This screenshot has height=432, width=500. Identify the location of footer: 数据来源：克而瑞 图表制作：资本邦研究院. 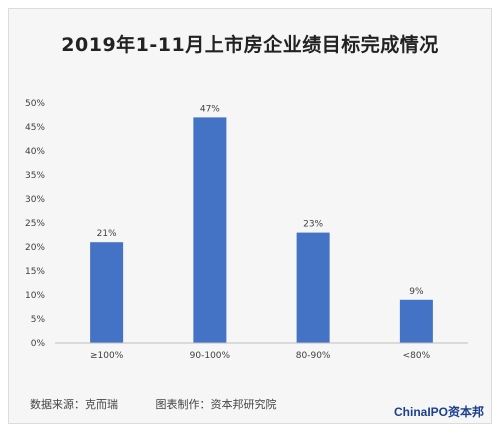
(170, 404).